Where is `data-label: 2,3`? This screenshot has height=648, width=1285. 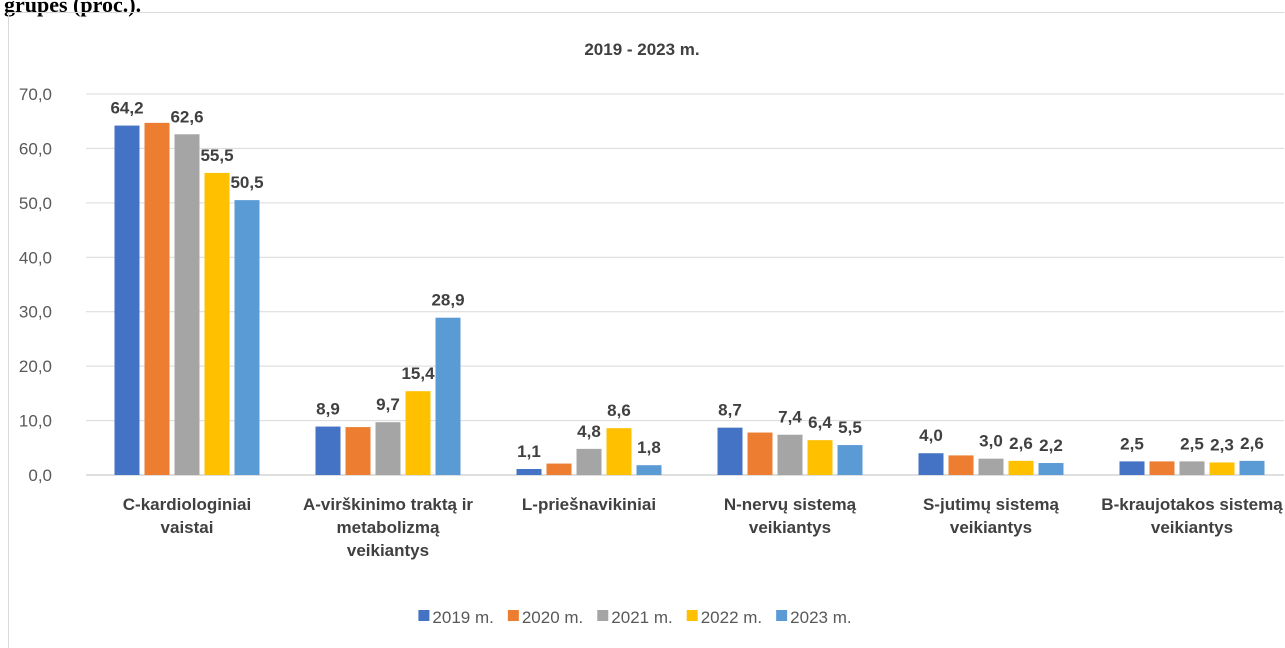
data-label: 2,3 is located at coordinates (1222, 444).